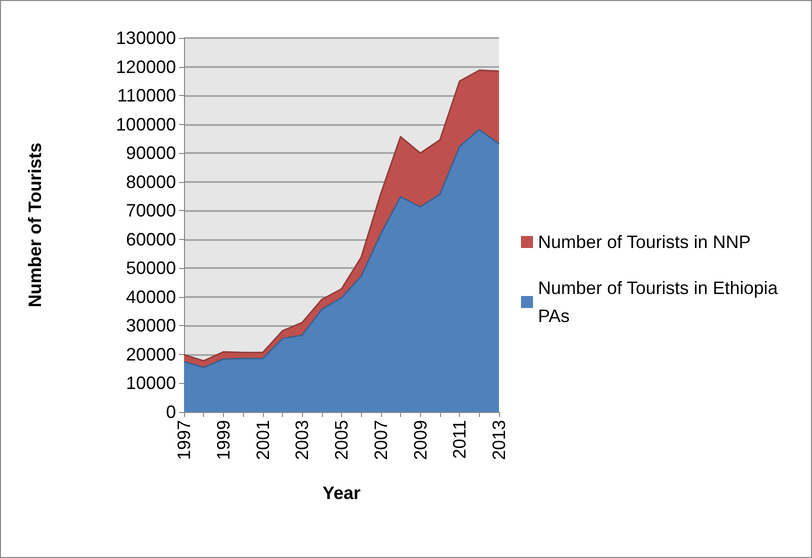  What do you see at coordinates (146, 66) in the screenshot?
I see `y-tick-label: 120000` at bounding box center [146, 66].